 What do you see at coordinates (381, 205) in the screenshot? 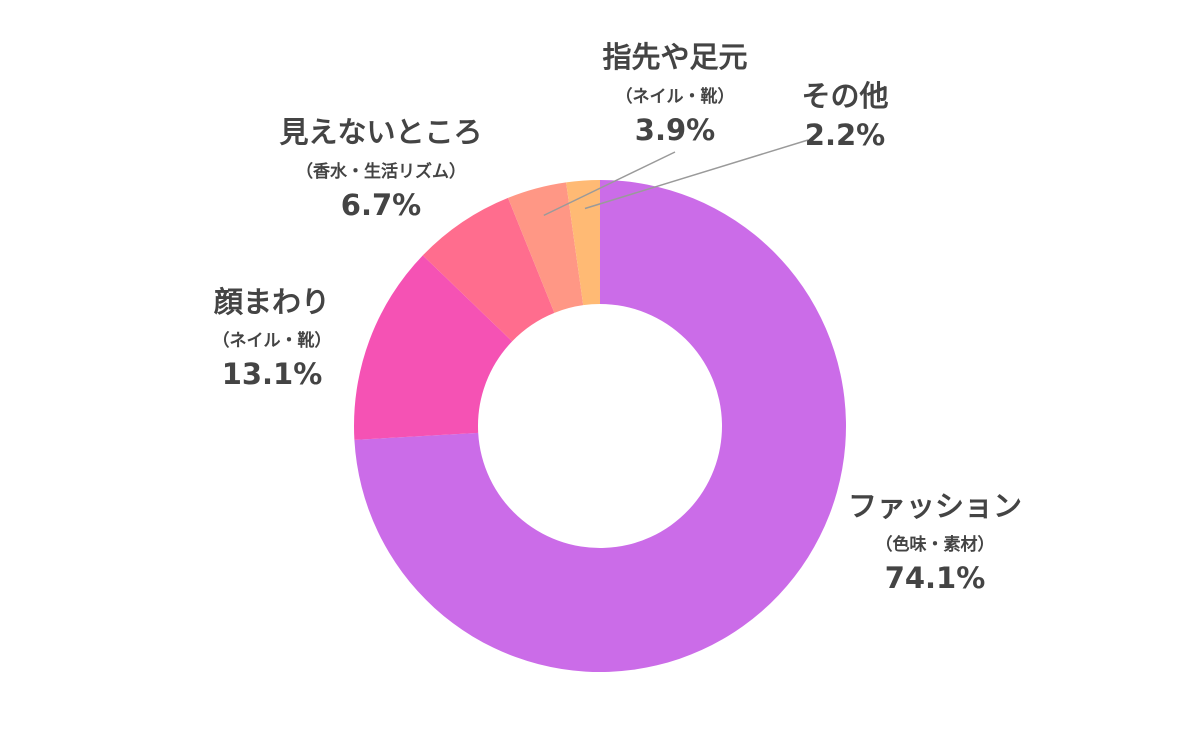
I see `label-invisible-value: 6.7%` at bounding box center [381, 205].